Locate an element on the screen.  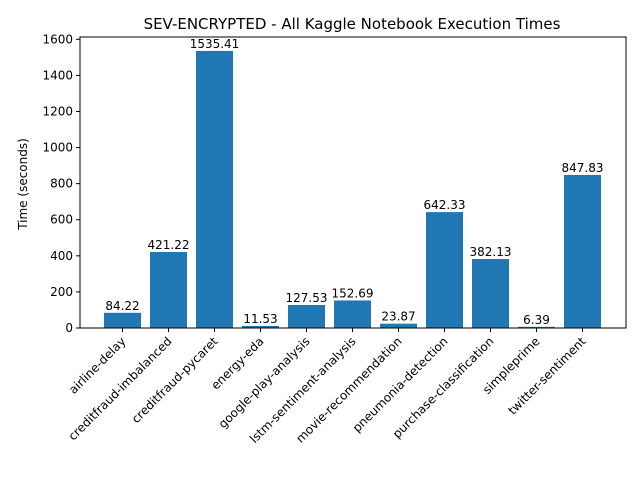
y-tick-label: 200 is located at coordinates (61, 292).